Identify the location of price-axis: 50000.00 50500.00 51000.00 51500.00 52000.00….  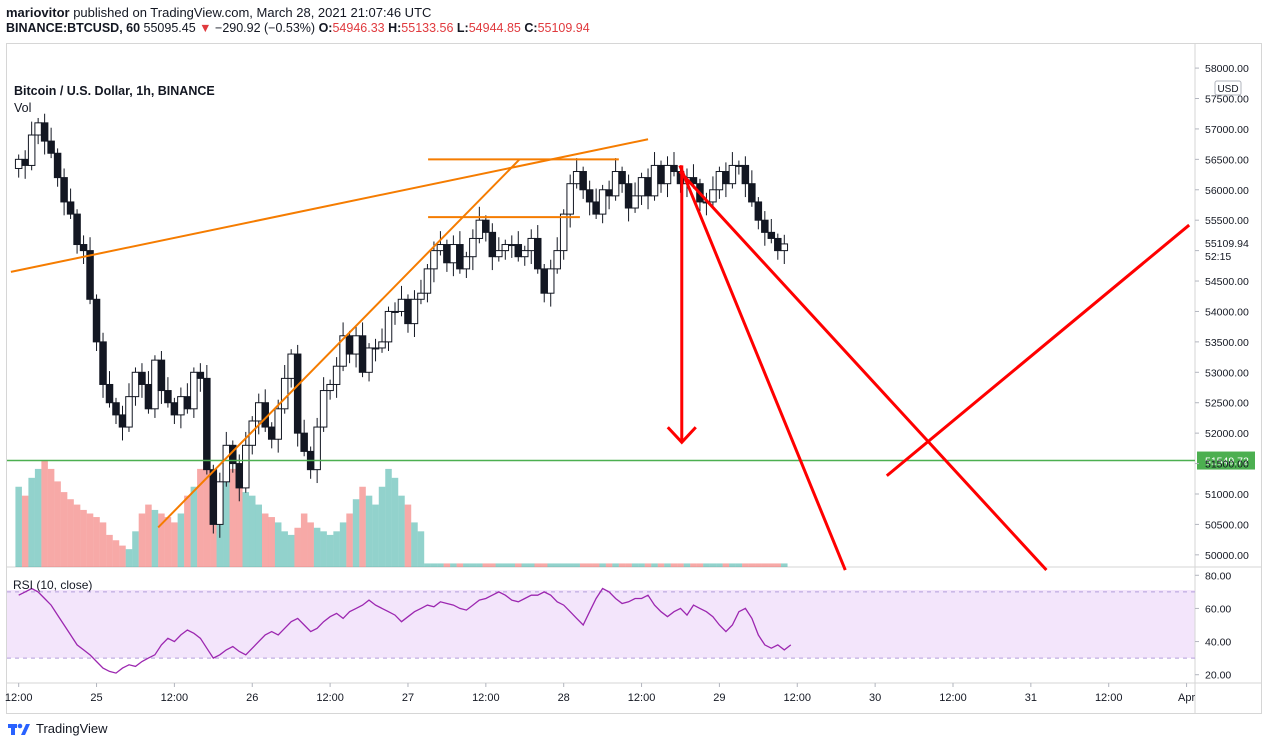
(1225, 312).